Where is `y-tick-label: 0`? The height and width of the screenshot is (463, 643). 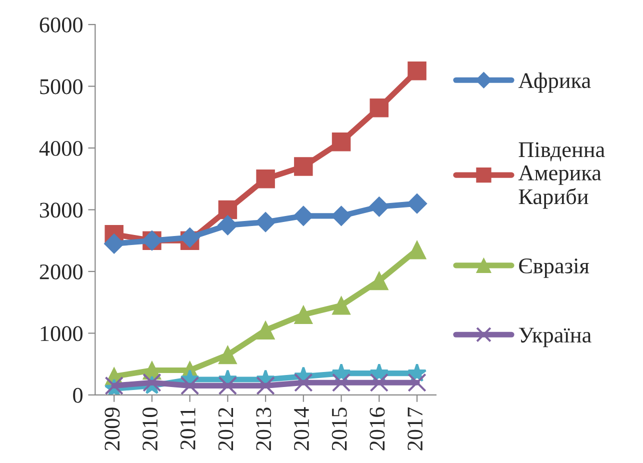
y-tick-label: 0 is located at coordinates (78, 395).